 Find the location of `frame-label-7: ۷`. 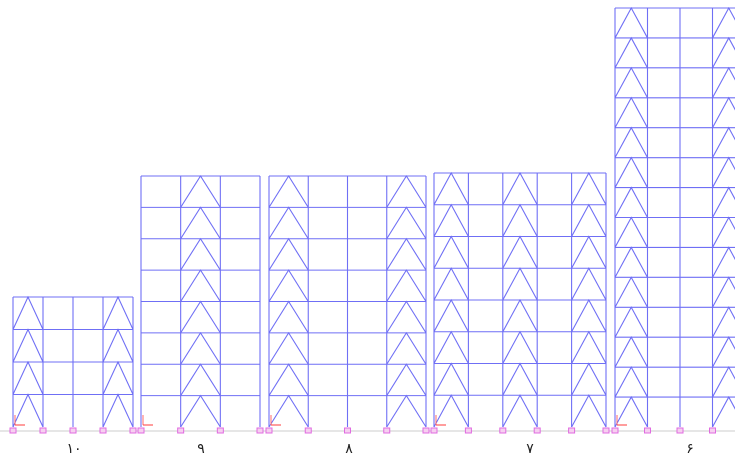

frame-label-7: ۷ is located at coordinates (530, 449).